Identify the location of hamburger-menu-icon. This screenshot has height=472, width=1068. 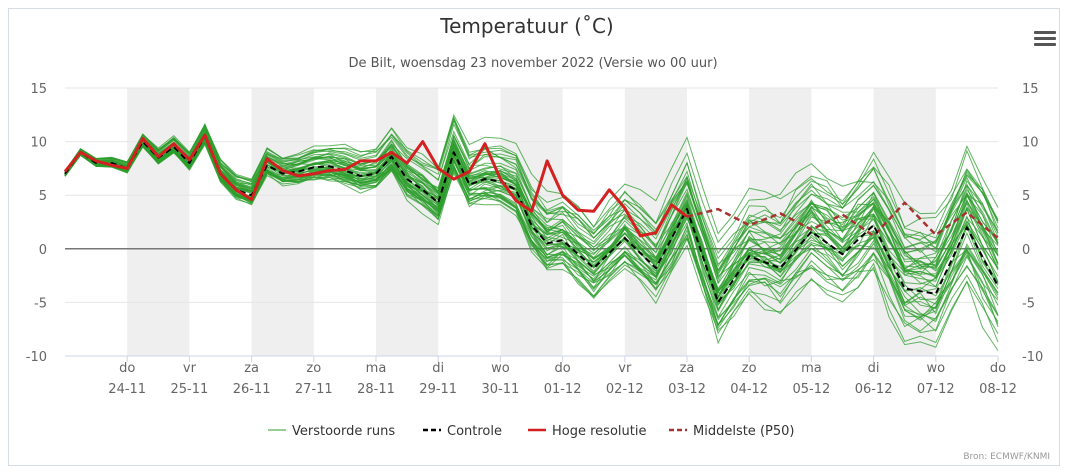
(1045, 40).